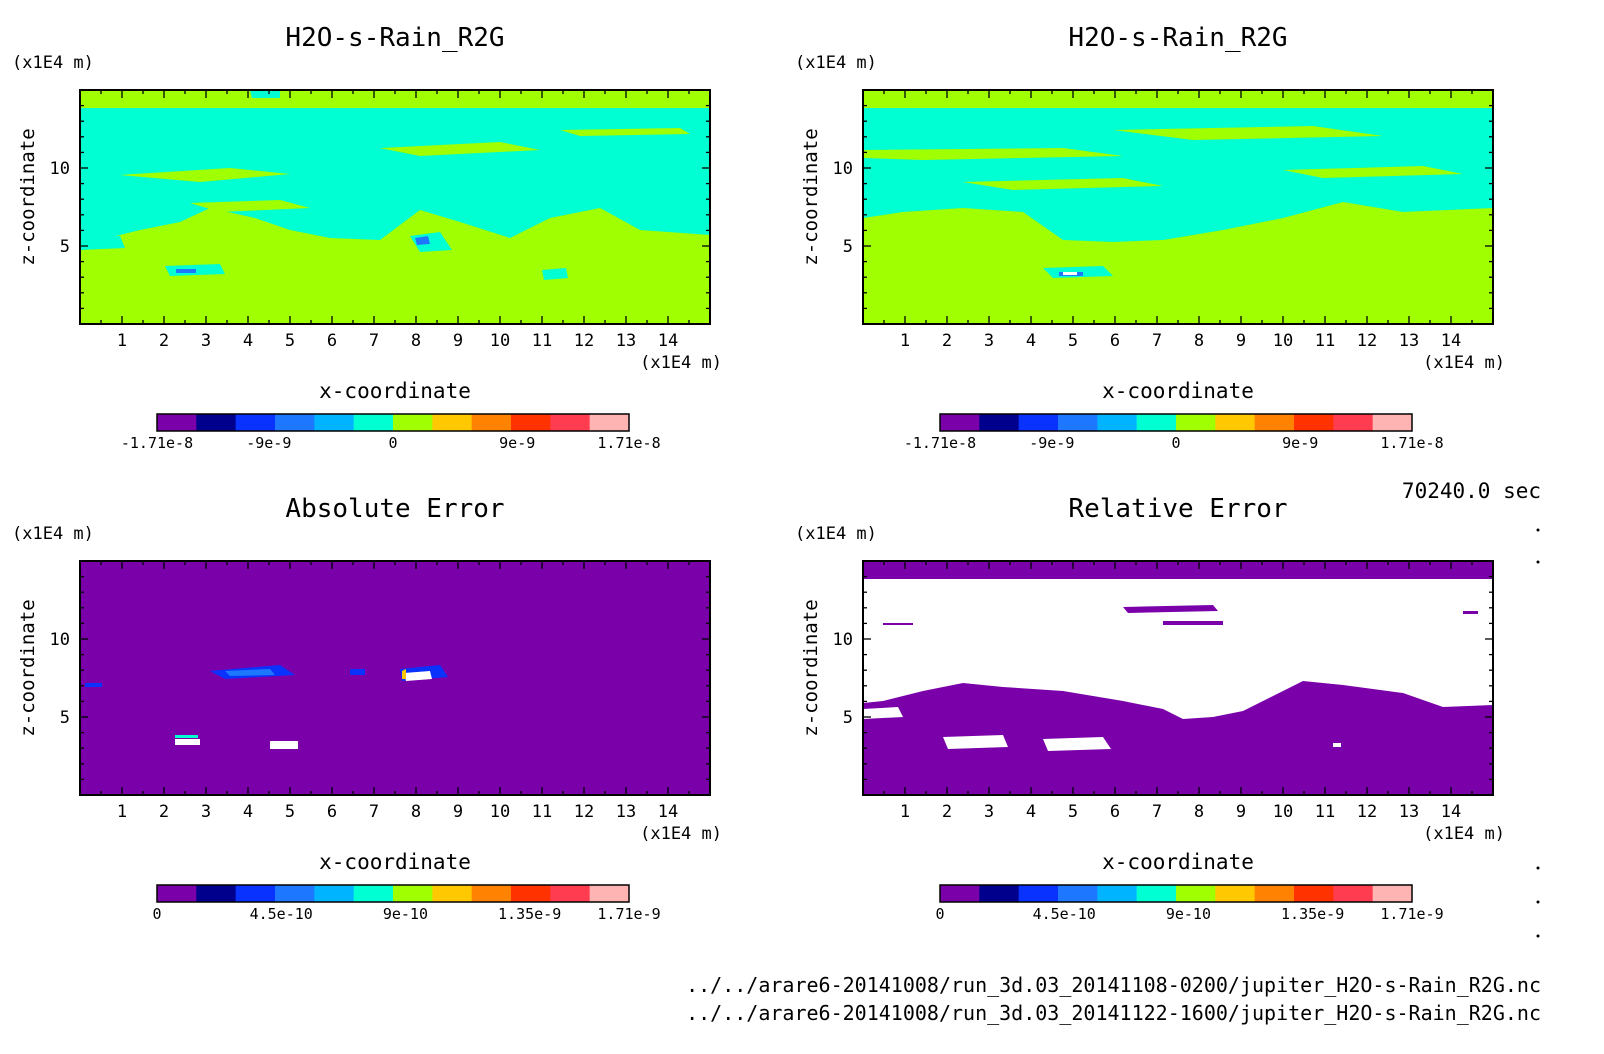 The image size is (1604, 1054). Describe the element at coordinates (1300, 443) in the screenshot. I see `colorbar-tick-label: 9e-9` at that location.